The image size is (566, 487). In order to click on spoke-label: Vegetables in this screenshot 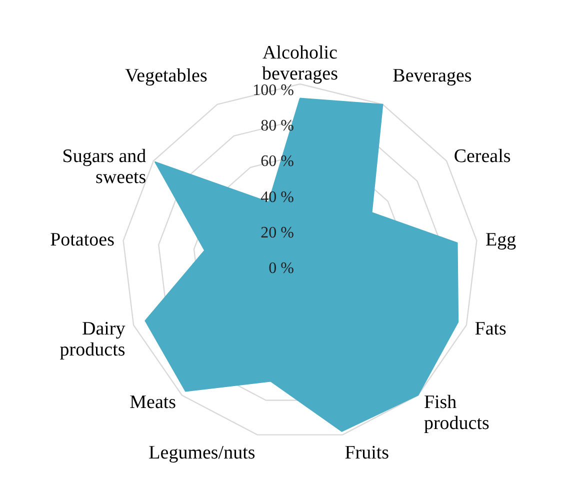, I will do `click(166, 75)`.